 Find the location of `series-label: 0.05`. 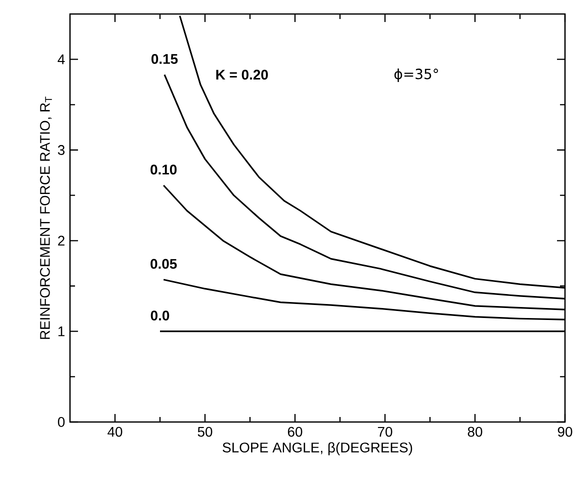

series-label: 0.05 is located at coordinates (163, 263).